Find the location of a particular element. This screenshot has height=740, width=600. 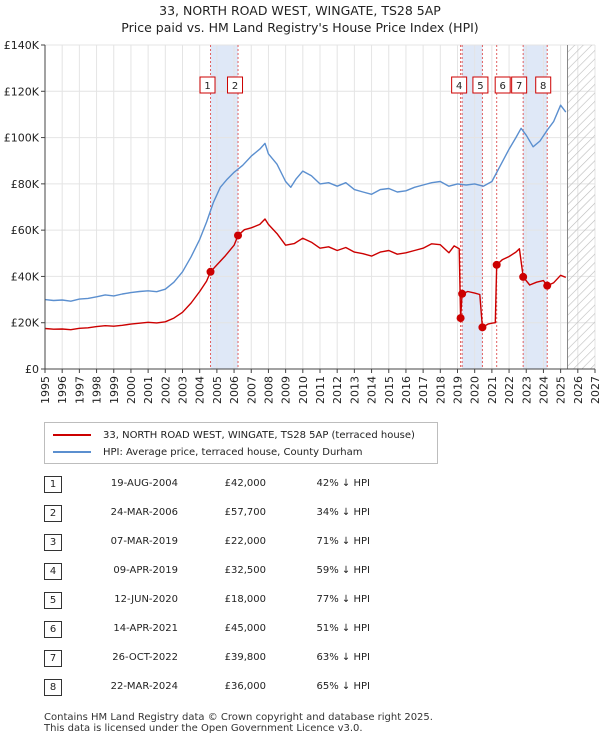

x-tick-label: 2015 is located at coordinates (389, 390).